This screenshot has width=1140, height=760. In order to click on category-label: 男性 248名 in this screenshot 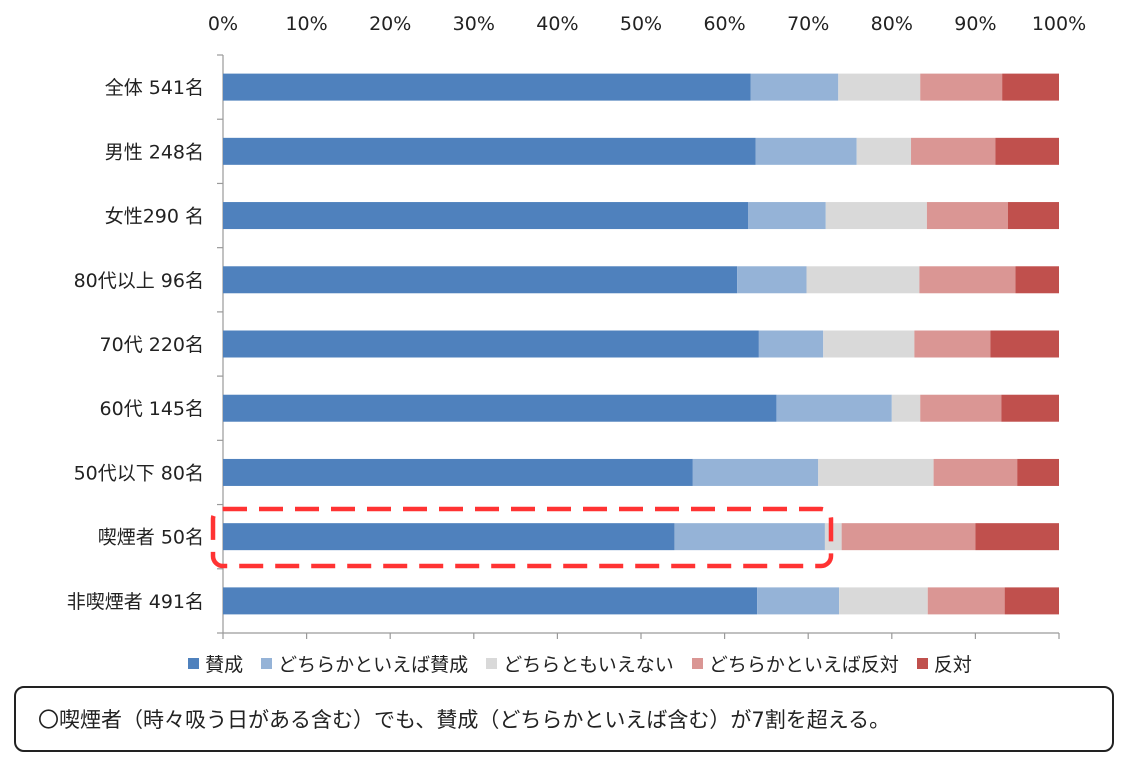, I will do `click(154, 152)`.